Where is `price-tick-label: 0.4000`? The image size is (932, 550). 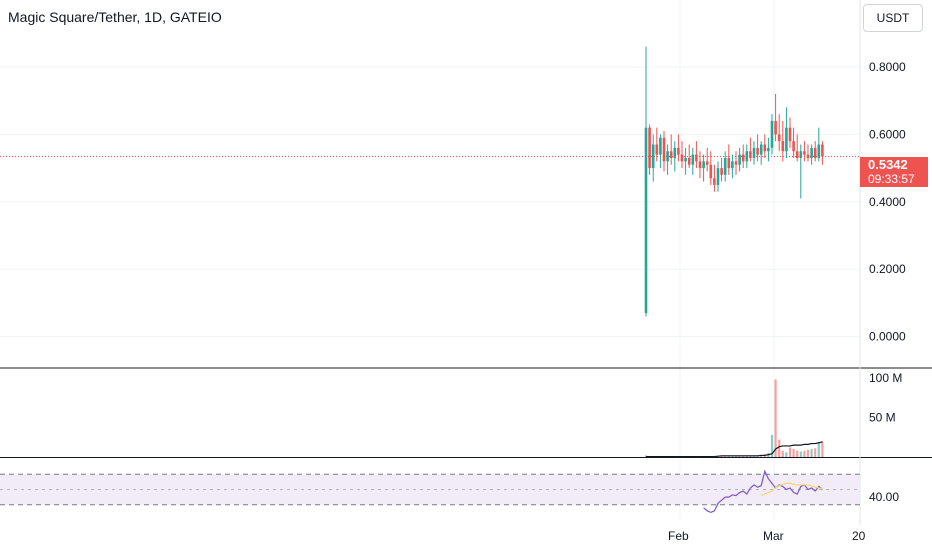
price-tick-label: 0.4000 is located at coordinates (887, 202).